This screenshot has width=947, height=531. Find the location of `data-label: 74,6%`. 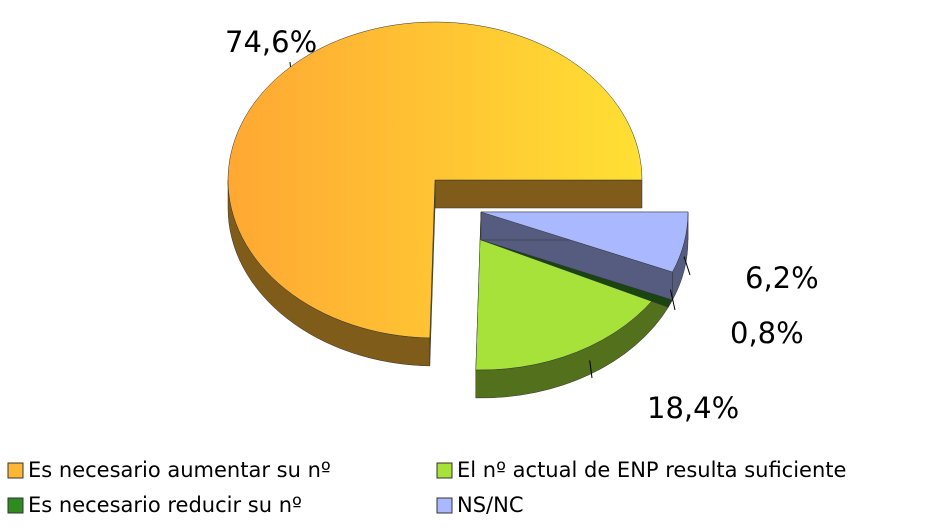

data-label: 74,6% is located at coordinates (271, 42).